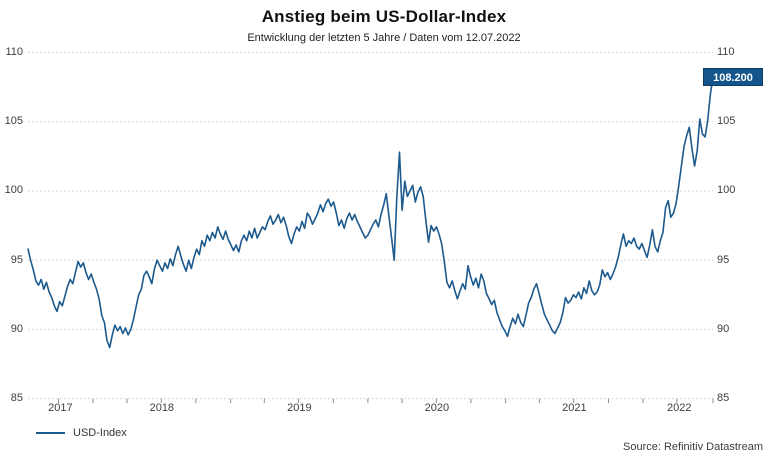 The width and height of the screenshot is (768, 461). Describe the element at coordinates (693, 447) in the screenshot. I see `source-credit: Source: Refinitiv Datastream` at that location.